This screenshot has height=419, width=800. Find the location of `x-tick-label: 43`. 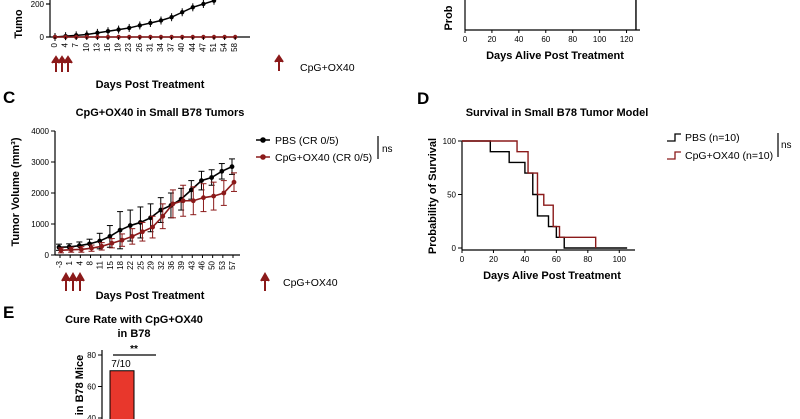

x-tick-label: 43 is located at coordinates (191, 264).